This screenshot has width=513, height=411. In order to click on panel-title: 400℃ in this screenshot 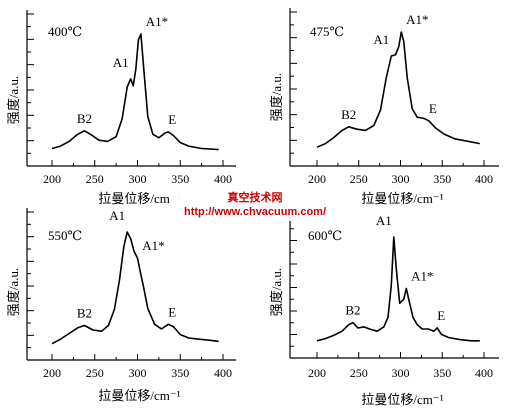, I will do `click(65, 31)`.